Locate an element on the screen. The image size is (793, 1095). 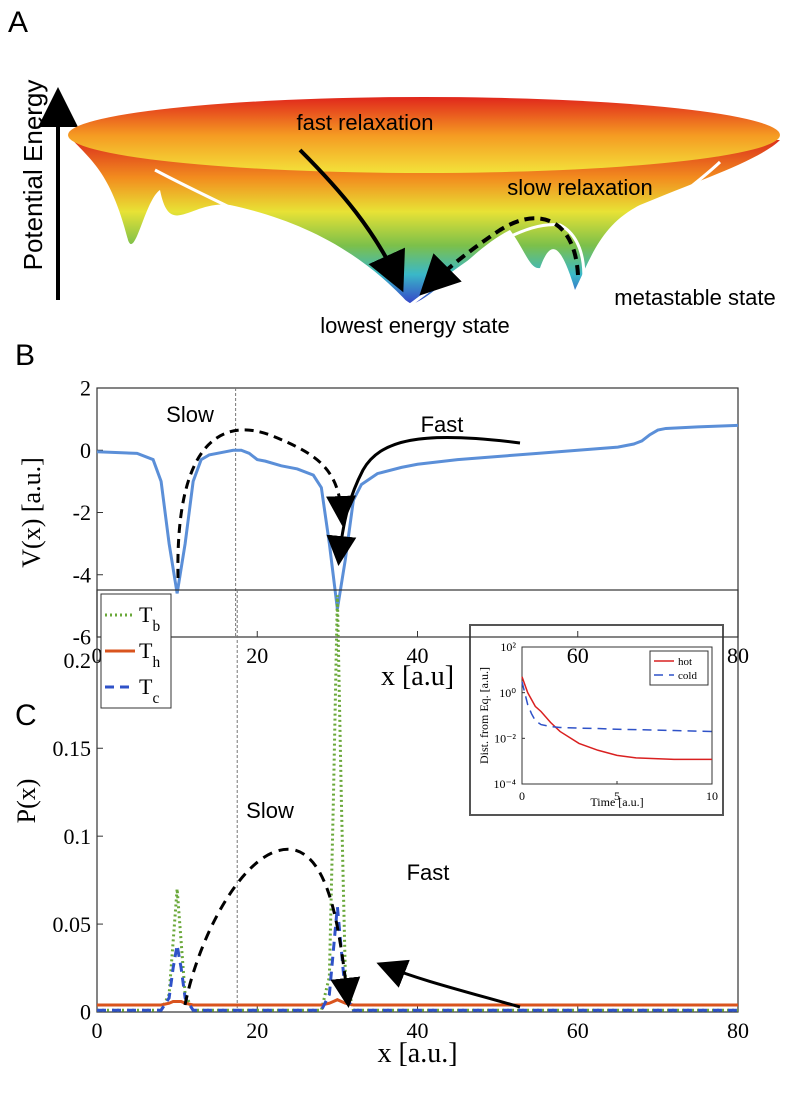
y-tick-label: 10⁻² is located at coordinates (505, 739).